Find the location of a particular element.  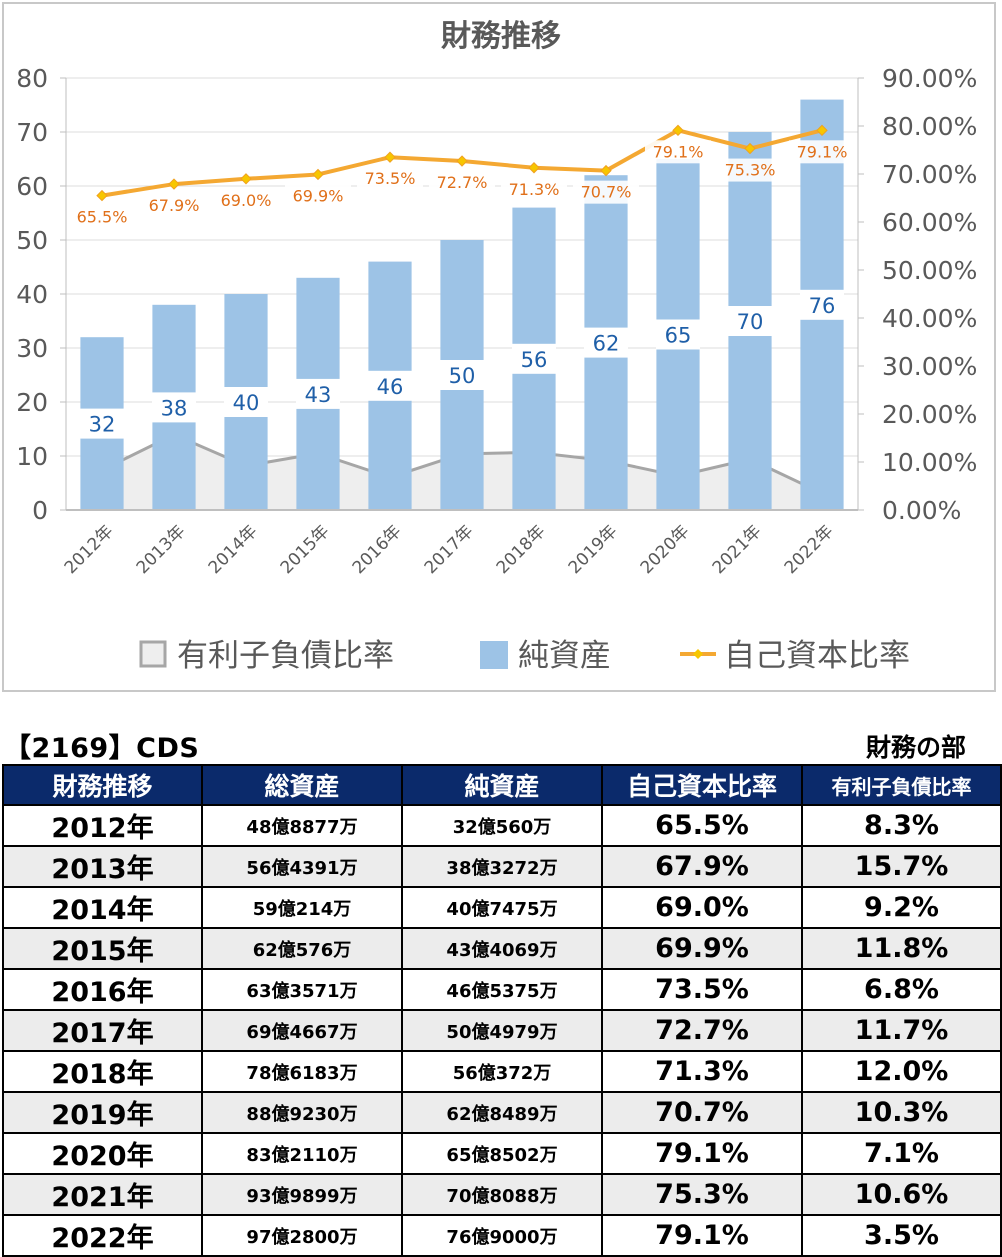

legend-swatch-equity-marker is located at coordinates (698, 654).